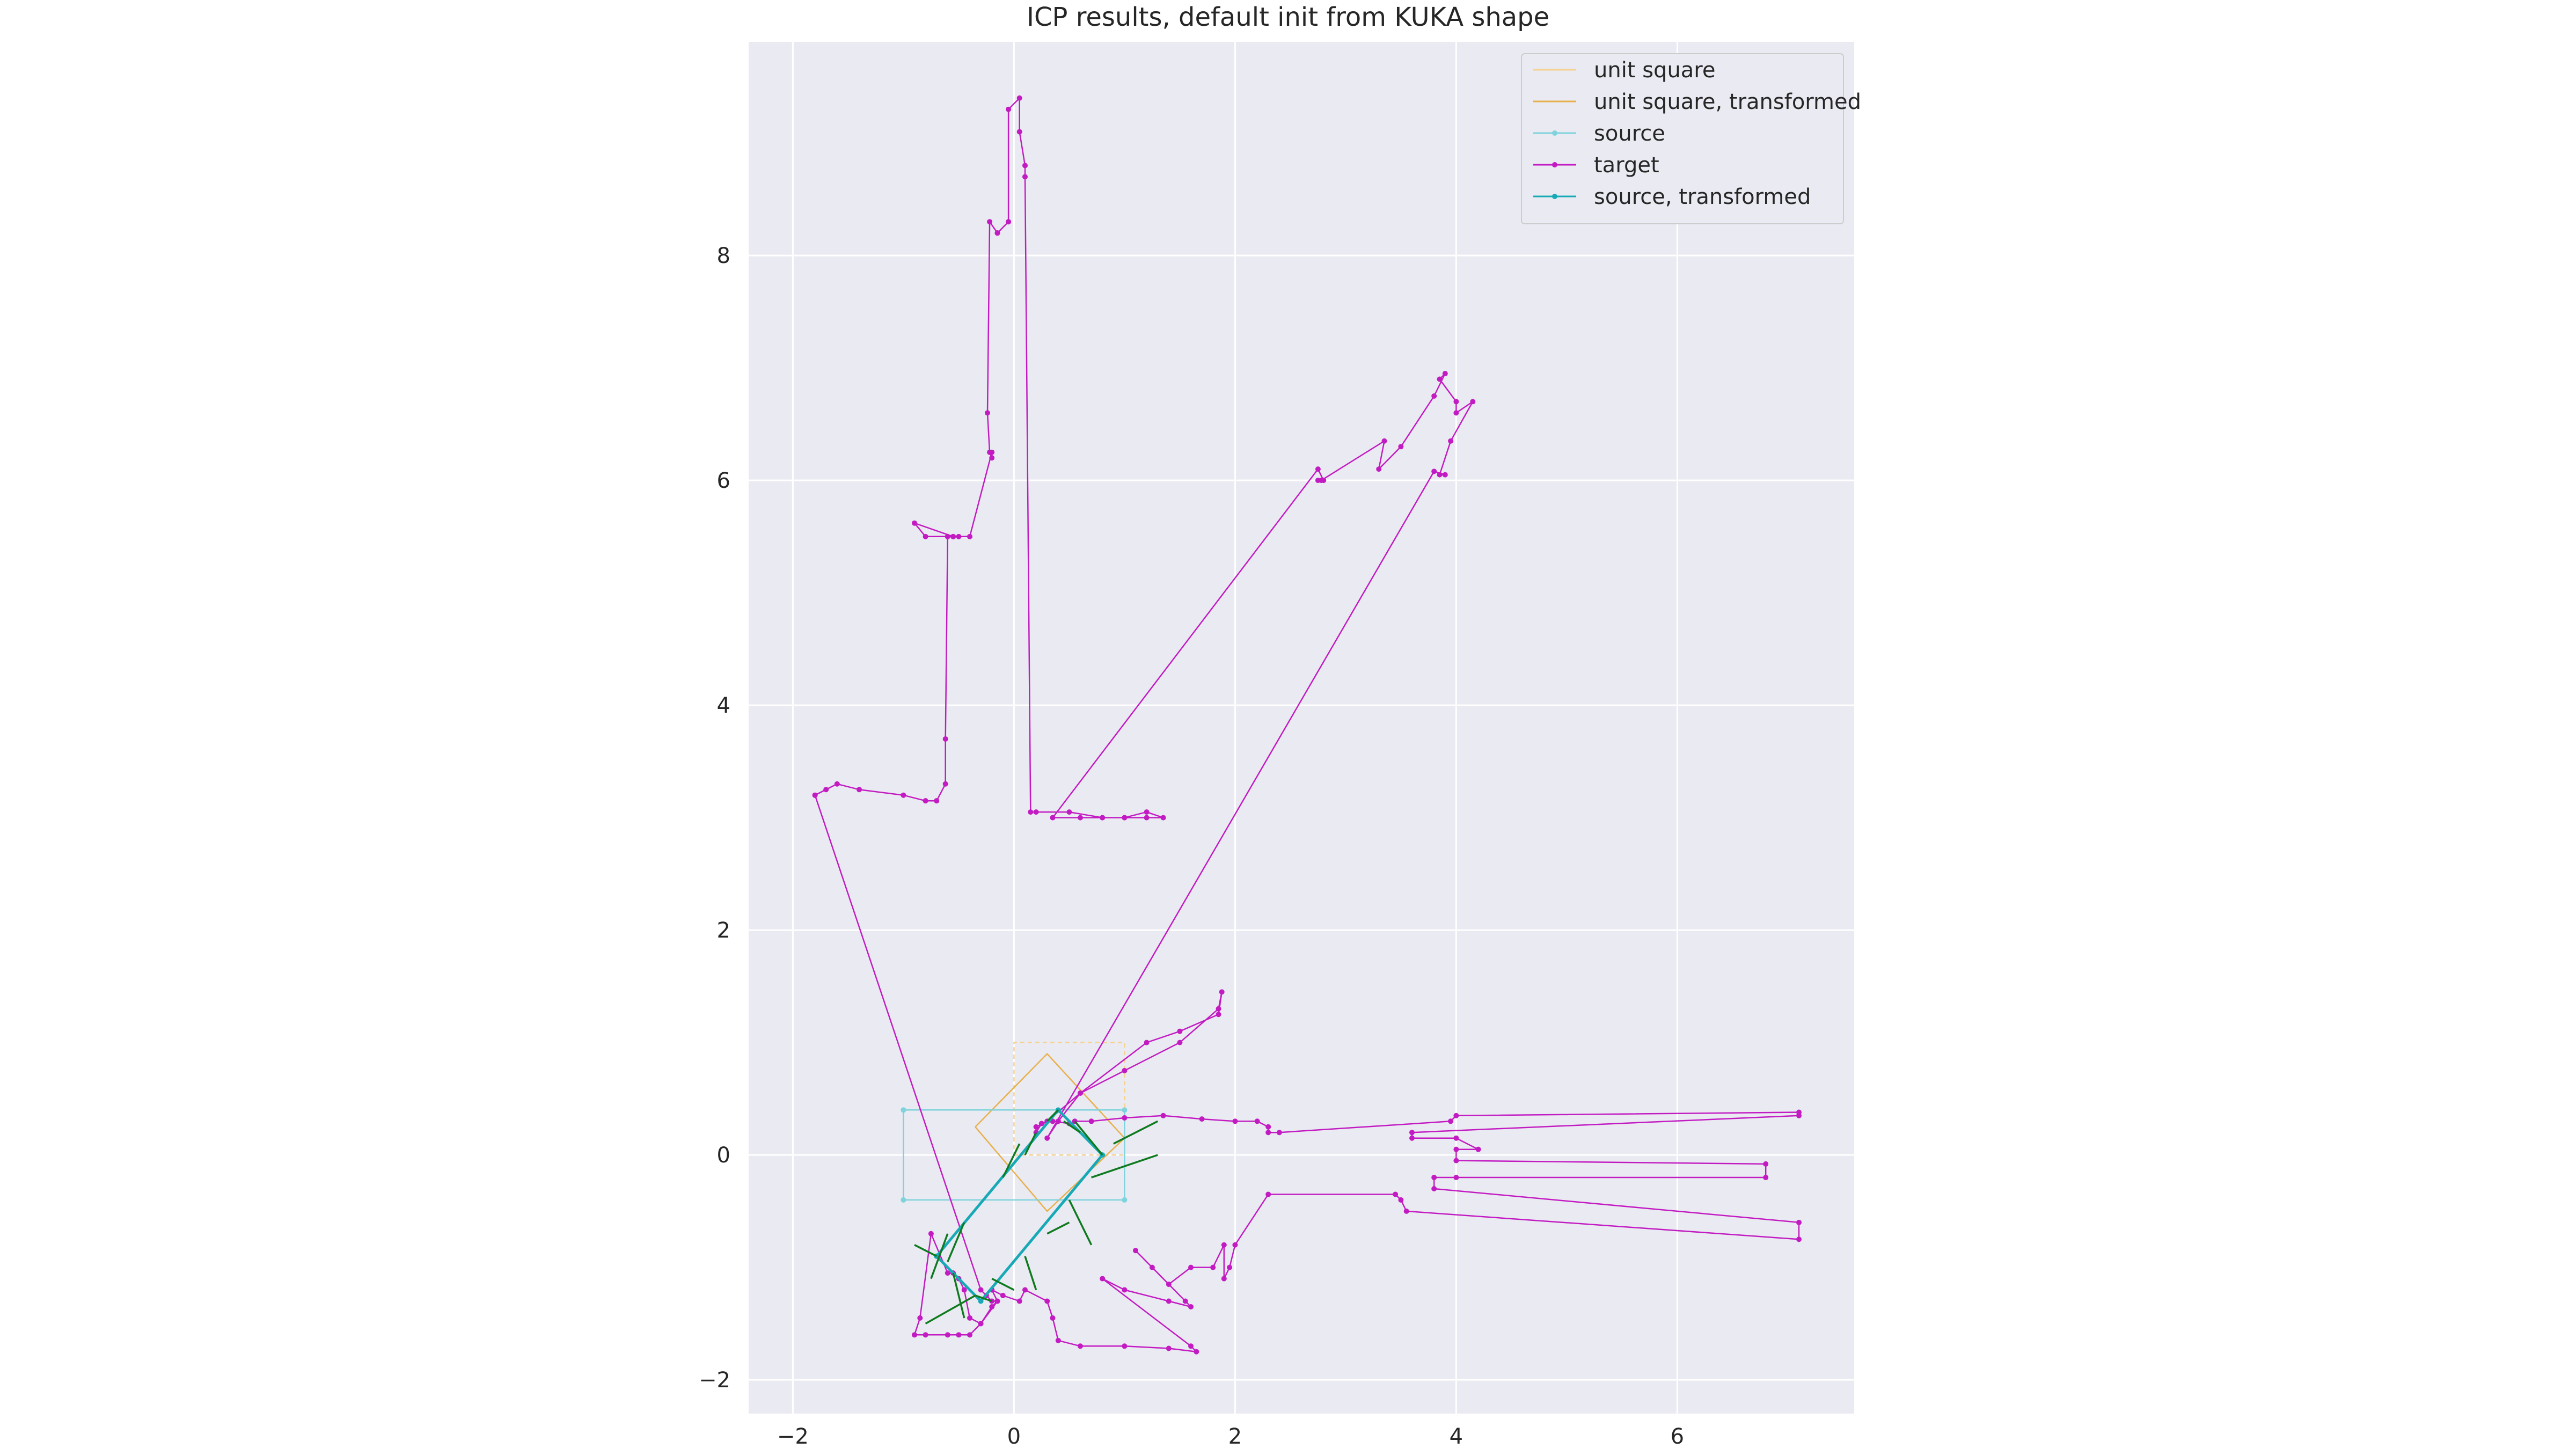 This screenshot has height=1449, width=2576. I want to click on legend-label: source, transformed, so click(1702, 197).